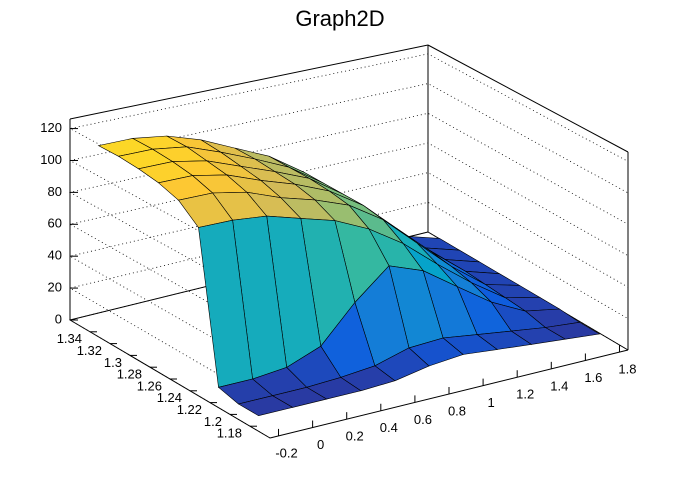 The image size is (696, 477). What do you see at coordinates (55, 223) in the screenshot?
I see `z-tick-label: 60` at bounding box center [55, 223].